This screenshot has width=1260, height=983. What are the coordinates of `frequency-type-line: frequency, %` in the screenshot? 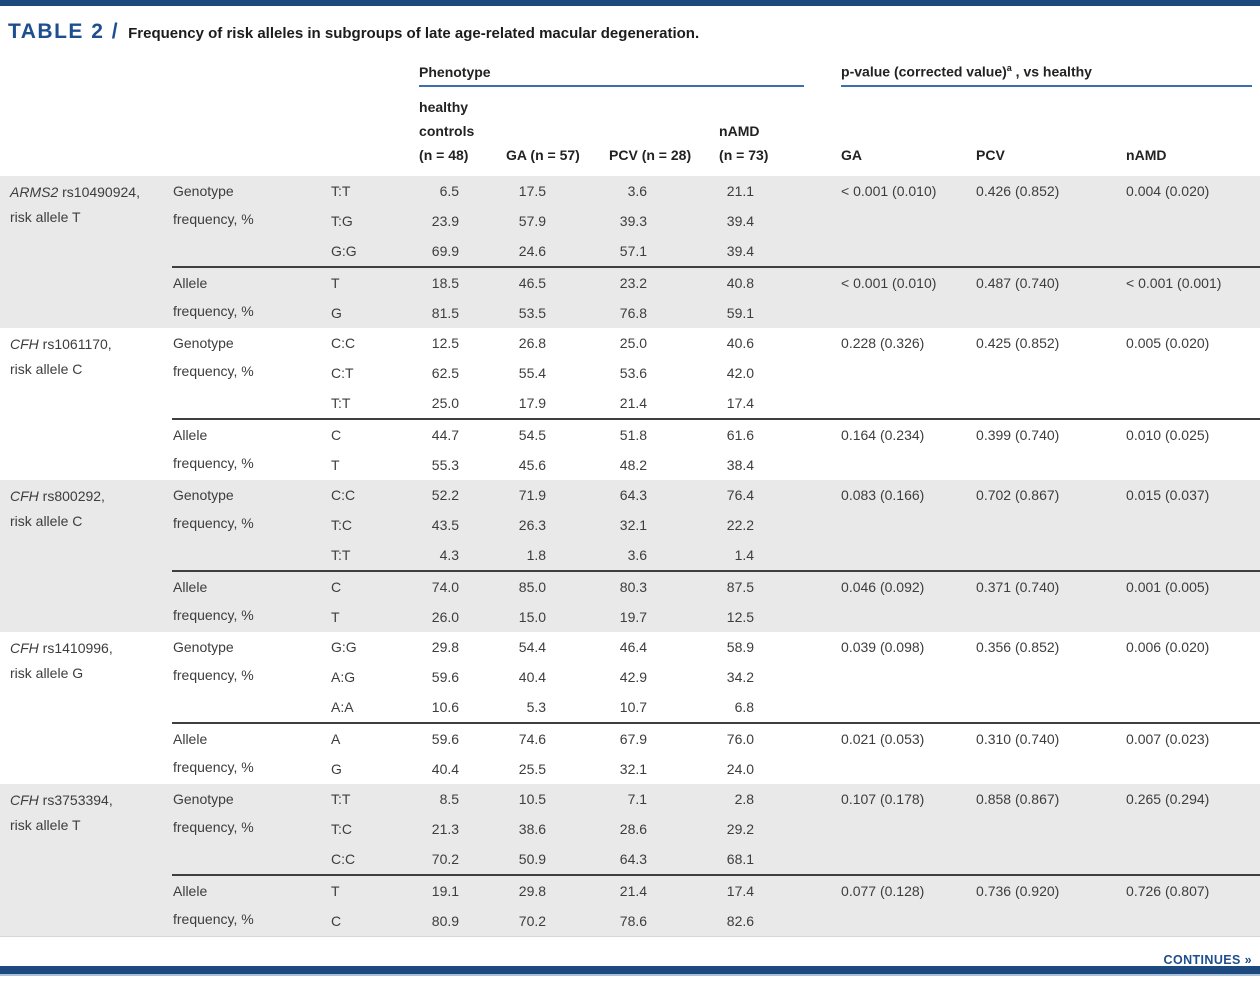 It's located at (213, 615).